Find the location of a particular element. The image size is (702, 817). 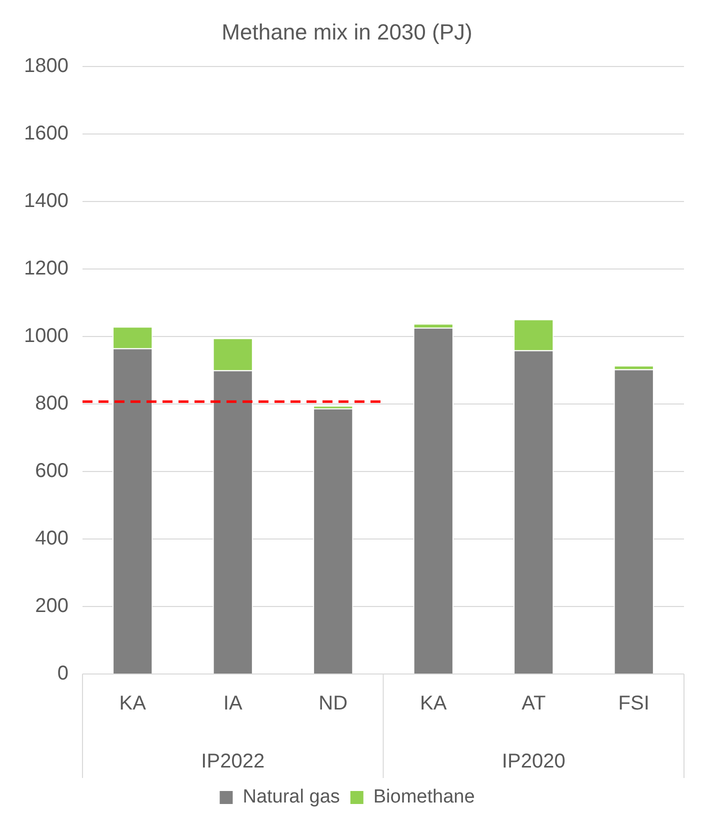

legend-label: Natural gas is located at coordinates (291, 797).